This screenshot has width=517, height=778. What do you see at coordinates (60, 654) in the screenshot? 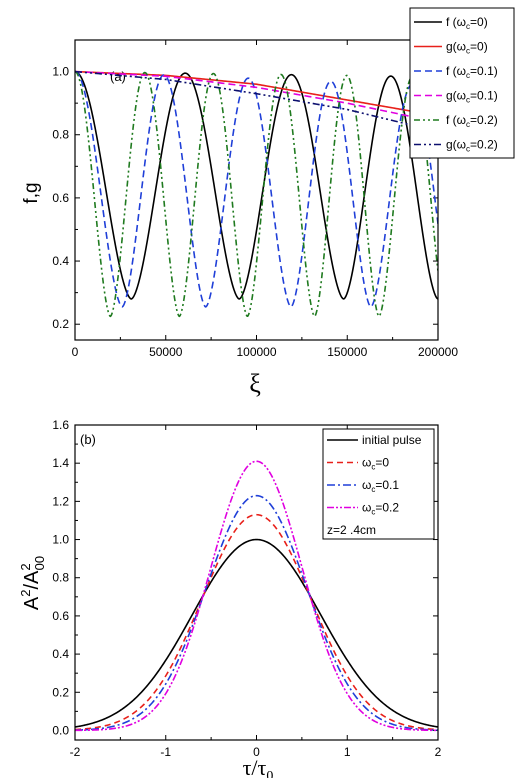
I see `y-tick-label-b: 0.4` at bounding box center [60, 654].